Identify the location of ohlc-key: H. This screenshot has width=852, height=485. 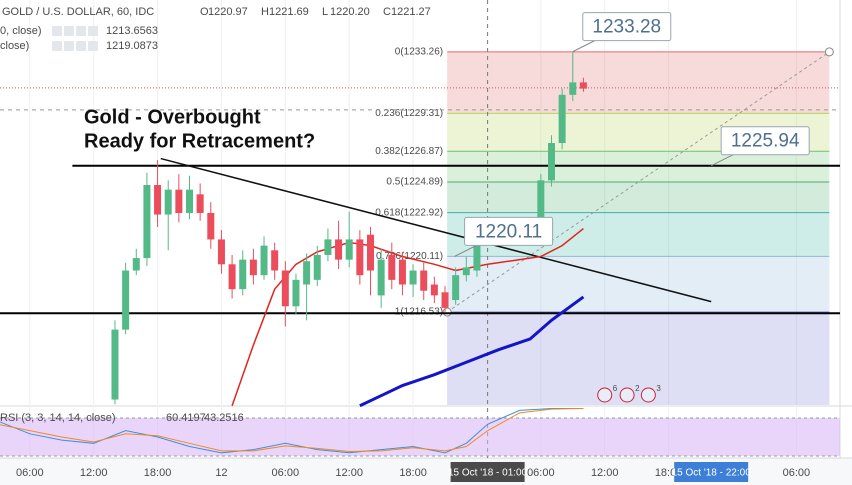
(265, 12).